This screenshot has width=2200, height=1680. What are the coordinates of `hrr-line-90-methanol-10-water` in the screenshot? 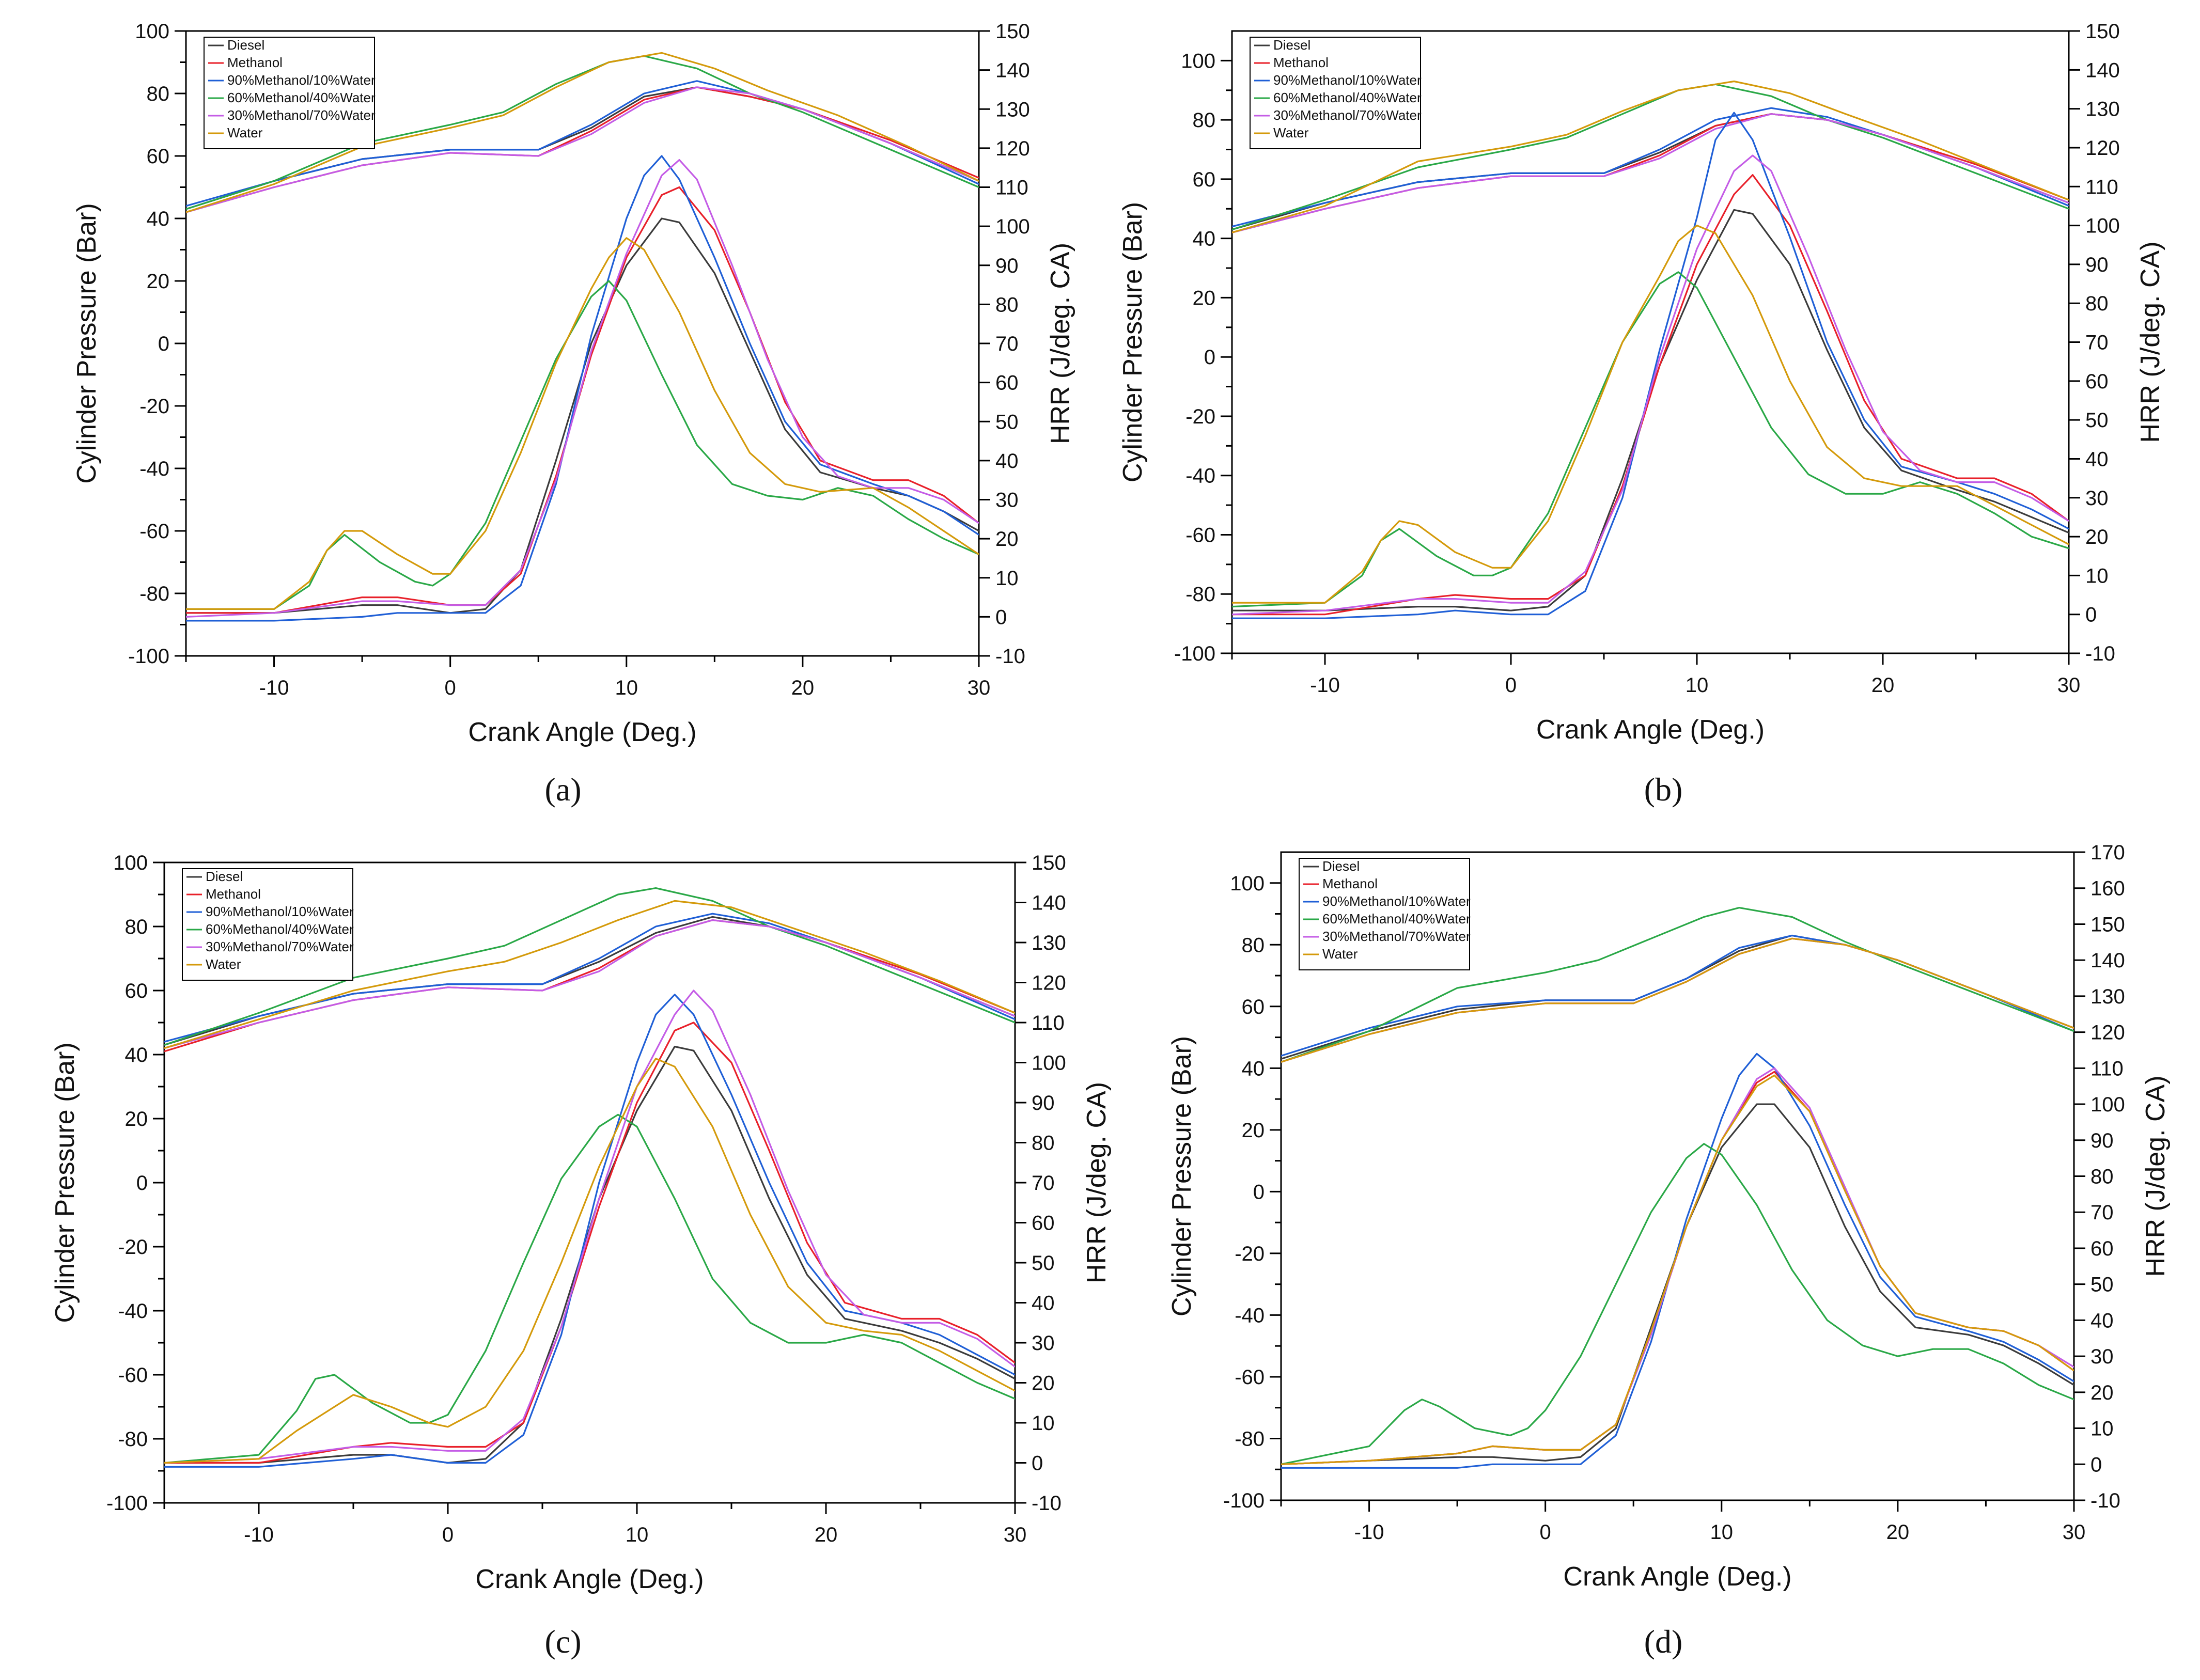 It's located at (1677, 1261).